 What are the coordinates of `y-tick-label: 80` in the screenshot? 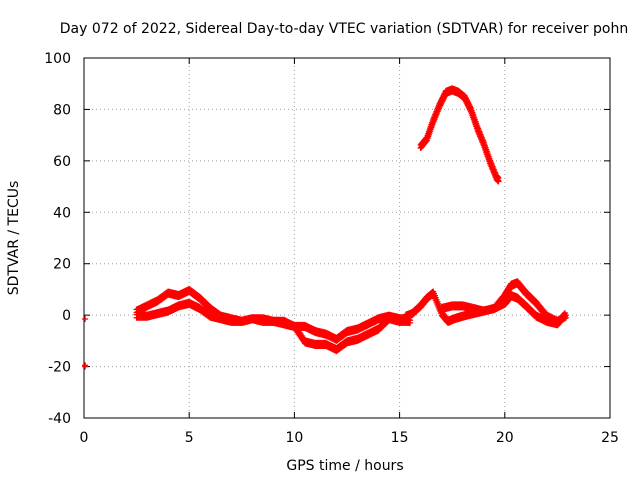 It's located at (62, 110).